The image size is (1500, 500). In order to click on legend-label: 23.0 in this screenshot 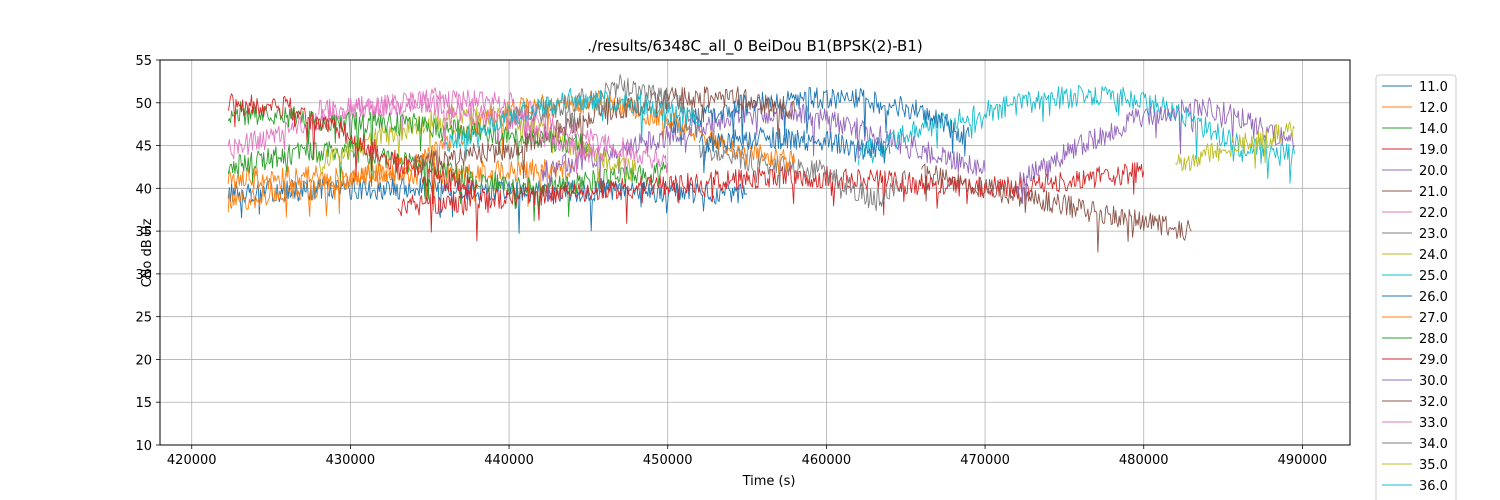, I will do `click(1433, 234)`.